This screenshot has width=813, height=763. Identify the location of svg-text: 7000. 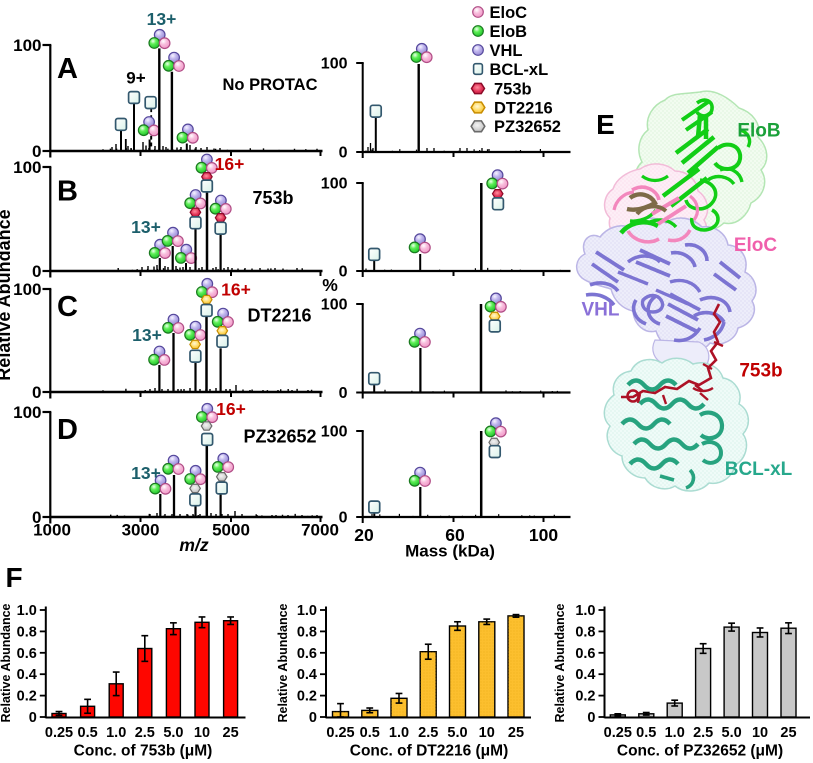
(320, 530).